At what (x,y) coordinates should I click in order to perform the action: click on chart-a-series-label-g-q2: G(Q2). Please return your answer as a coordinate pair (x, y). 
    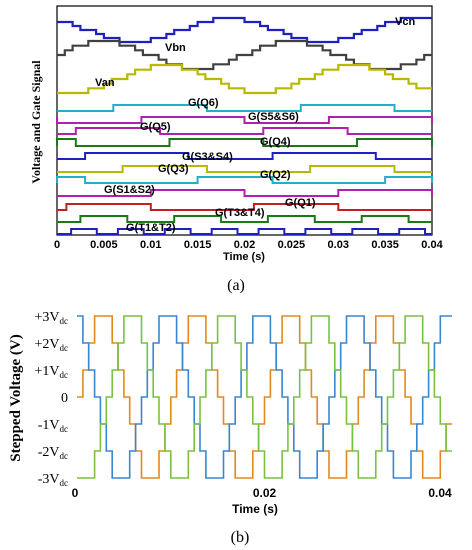
    Looking at the image, I should click on (275, 175).